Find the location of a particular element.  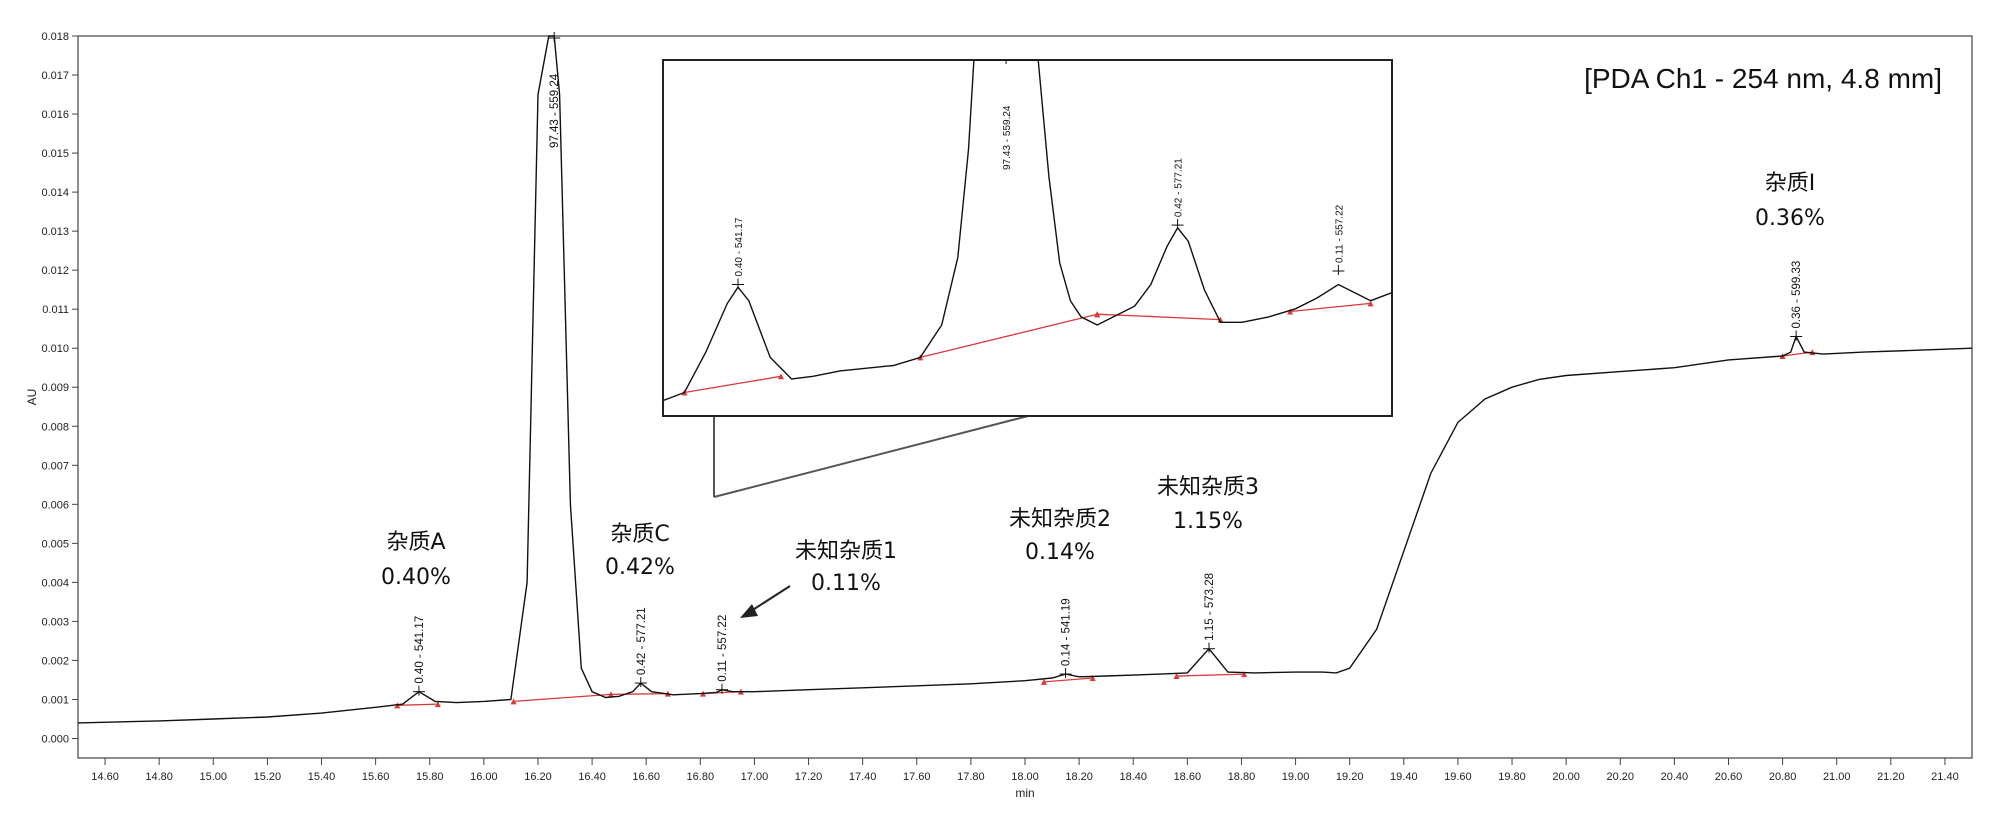

y-tick-label: 0.011 is located at coordinates (55, 310).